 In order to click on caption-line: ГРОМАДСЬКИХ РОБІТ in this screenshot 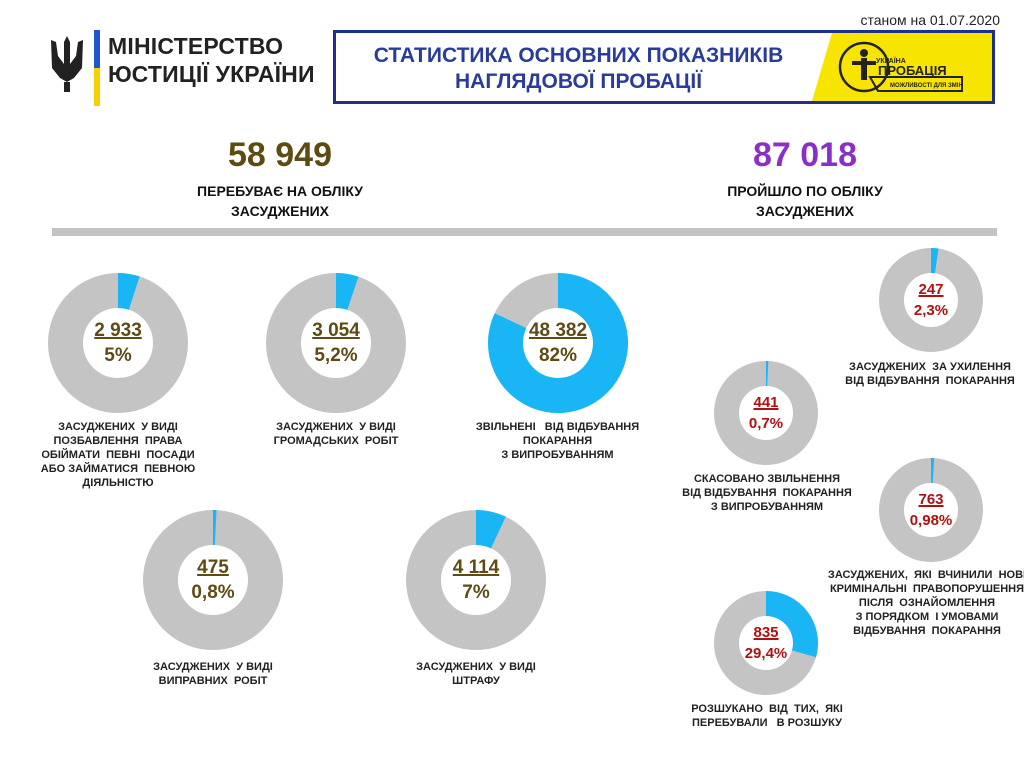, I will do `click(336, 441)`.